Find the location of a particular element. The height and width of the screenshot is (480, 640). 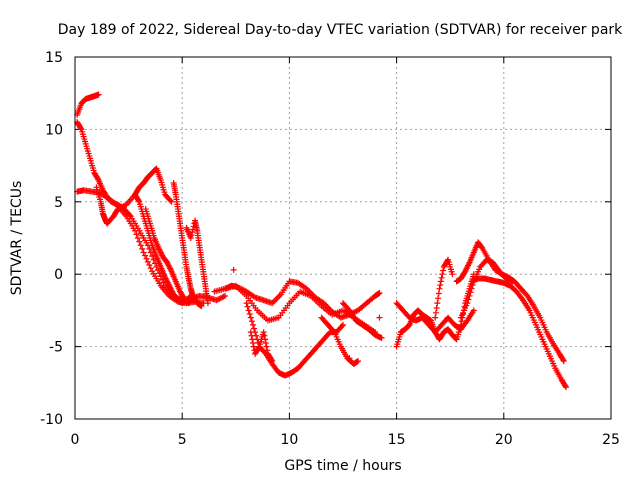

x-tick-labels: 0 5 10 15 20 25 is located at coordinates (345, 440).